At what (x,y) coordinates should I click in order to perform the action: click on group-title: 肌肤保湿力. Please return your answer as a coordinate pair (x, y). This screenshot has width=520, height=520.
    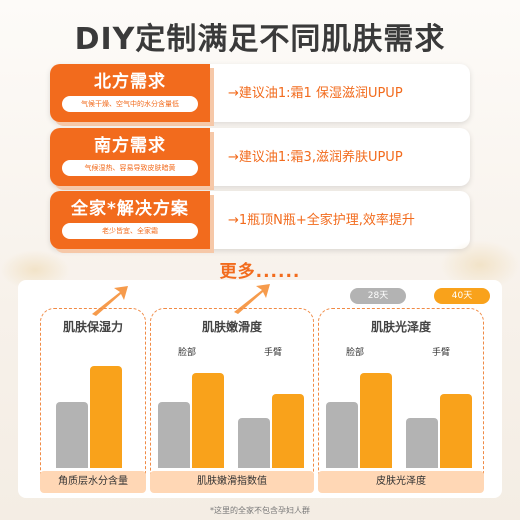
    Looking at the image, I should click on (92, 327).